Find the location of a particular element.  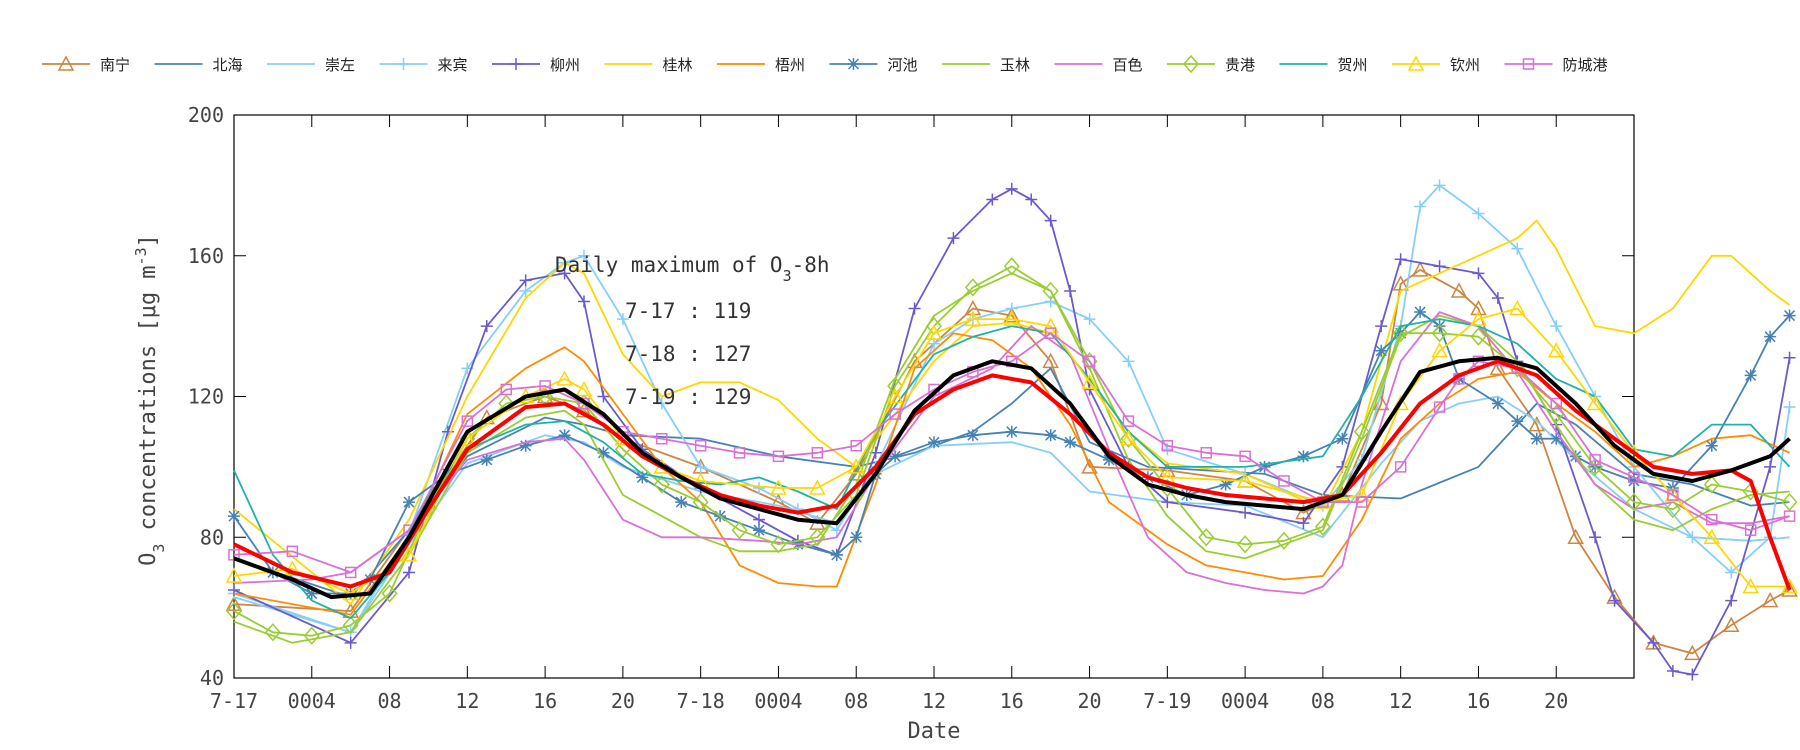

legend-item: 来宾 is located at coordinates (423, 65).